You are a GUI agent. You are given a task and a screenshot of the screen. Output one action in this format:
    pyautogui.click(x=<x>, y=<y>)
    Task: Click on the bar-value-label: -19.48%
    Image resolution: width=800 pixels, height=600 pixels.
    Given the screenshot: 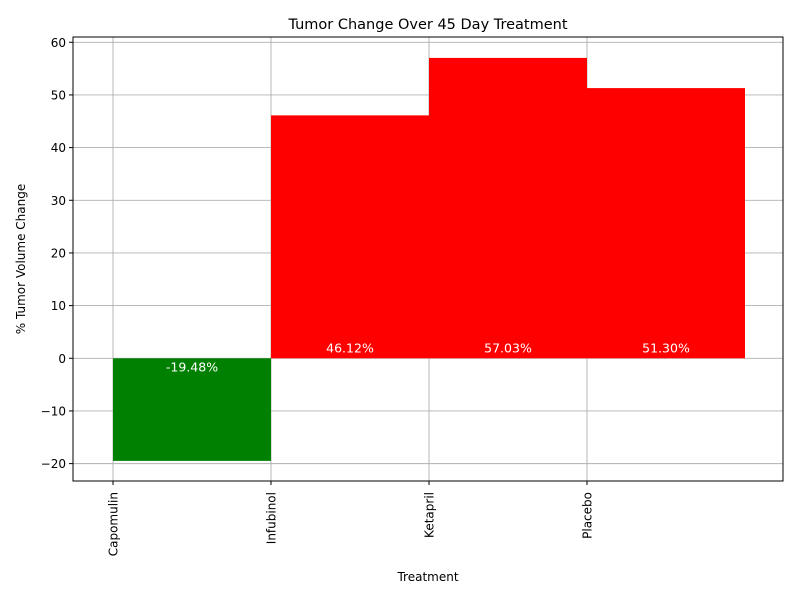 What is the action you would take?
    pyautogui.click(x=192, y=366)
    